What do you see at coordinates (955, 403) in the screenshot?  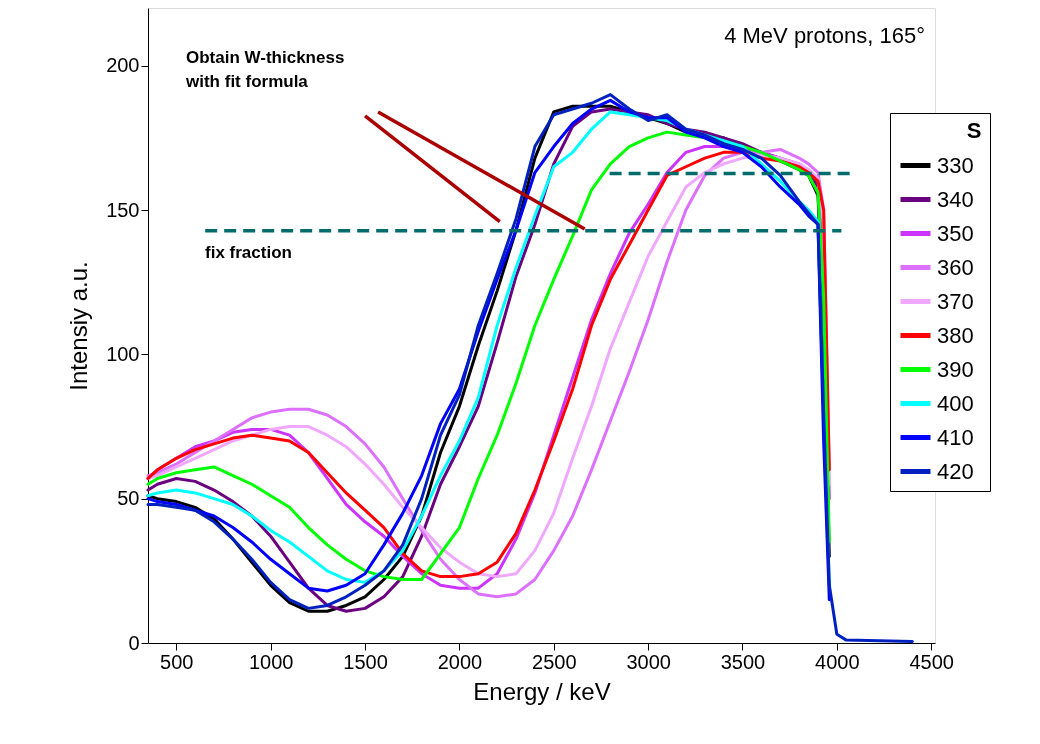 I see `legend-label: 400` at bounding box center [955, 403].